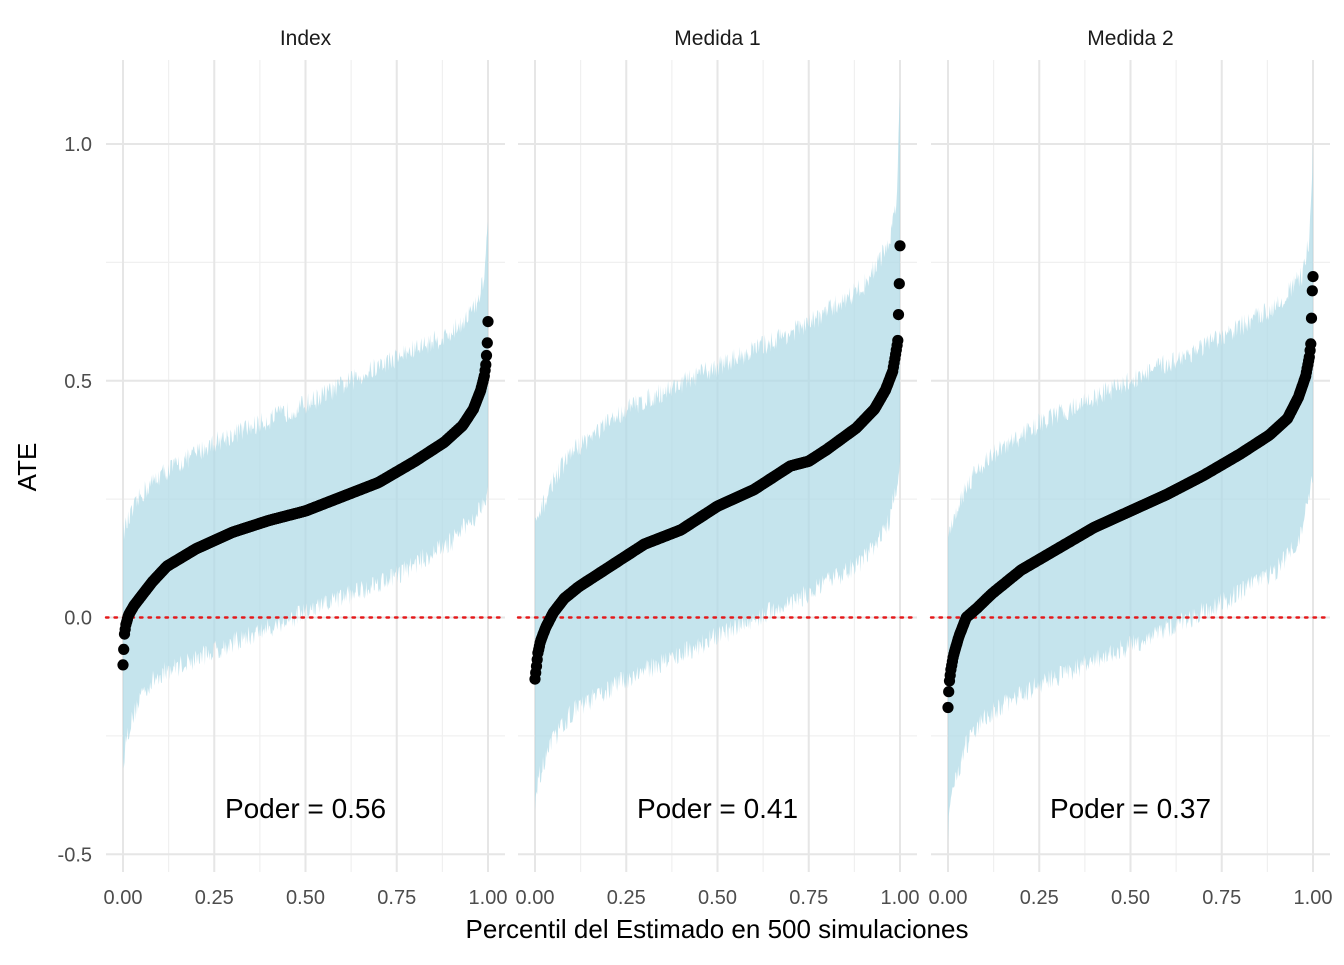 The height and width of the screenshot is (965, 1344). What do you see at coordinates (75, 855) in the screenshot?
I see `y-tick-label: -0.5` at bounding box center [75, 855].